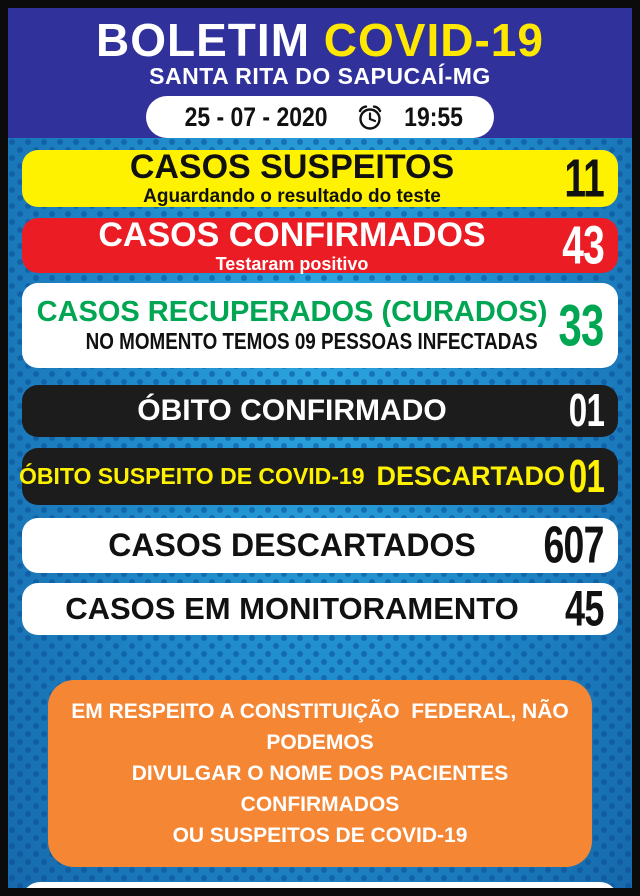 Image resolution: width=640 pixels, height=896 pixels. I want to click on stat-text: ÓBITO CONFIRMADO, so click(320, 410).